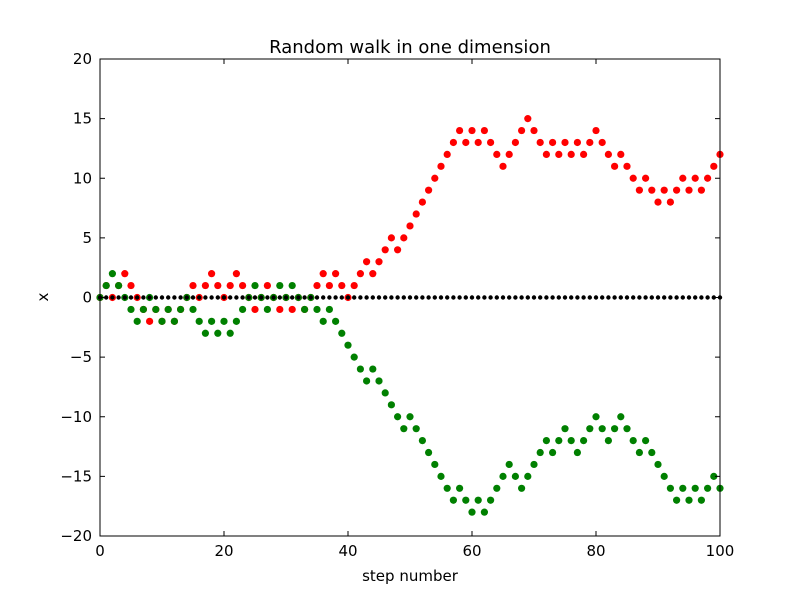 This screenshot has width=800, height=596. What do you see at coordinates (82, 178) in the screenshot?
I see `y-tick-label: 10` at bounding box center [82, 178].